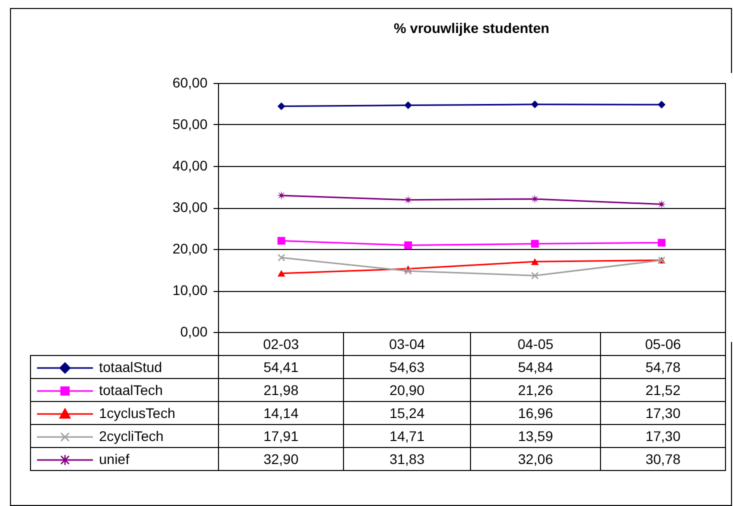 This screenshot has height=506, width=733. I want to click on y-tick-label: 60,00, so click(190, 82).